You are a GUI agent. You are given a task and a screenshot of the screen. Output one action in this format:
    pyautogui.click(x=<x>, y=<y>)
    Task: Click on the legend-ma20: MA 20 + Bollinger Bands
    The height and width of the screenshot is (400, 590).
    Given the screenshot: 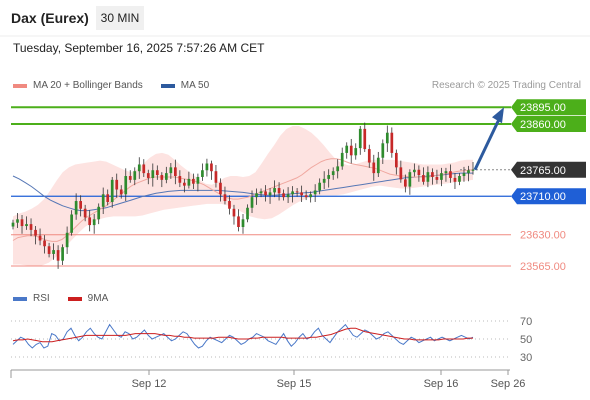 What is the action you would take?
    pyautogui.click(x=78, y=85)
    